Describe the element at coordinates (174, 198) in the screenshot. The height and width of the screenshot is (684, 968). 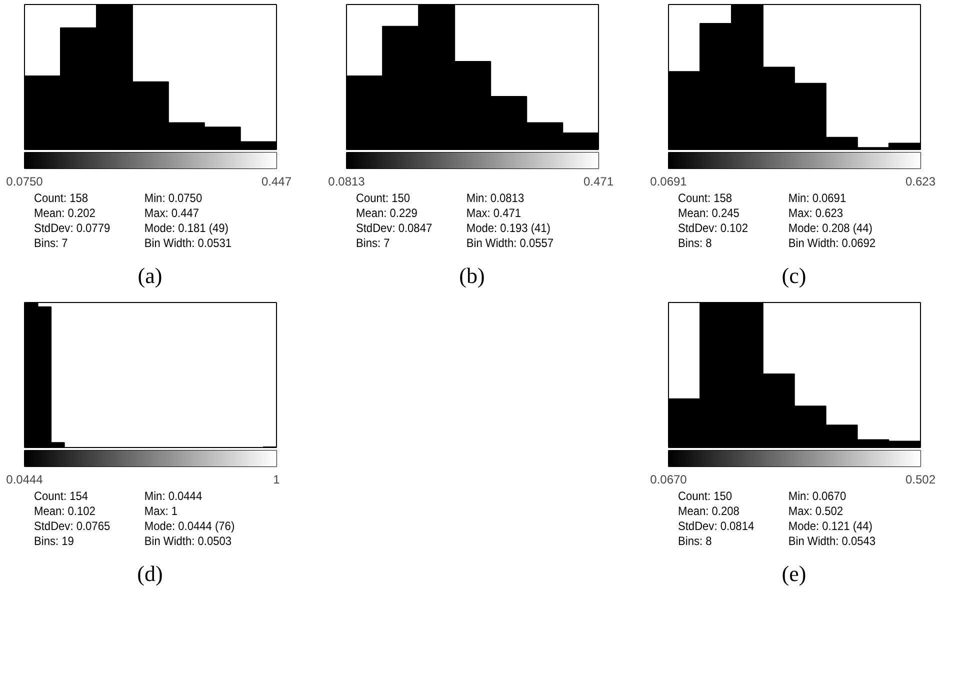
I see `text: Min: 0.0750` at that location.